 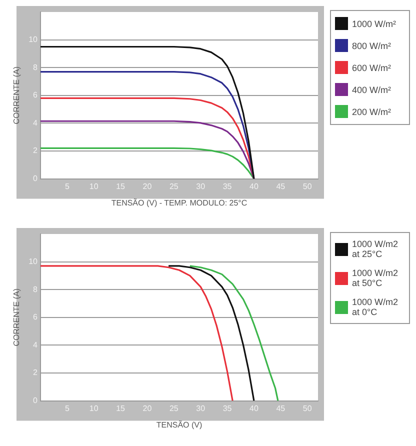 I want to click on x-axis-title: TENSÃO (V), so click(x=179, y=424).